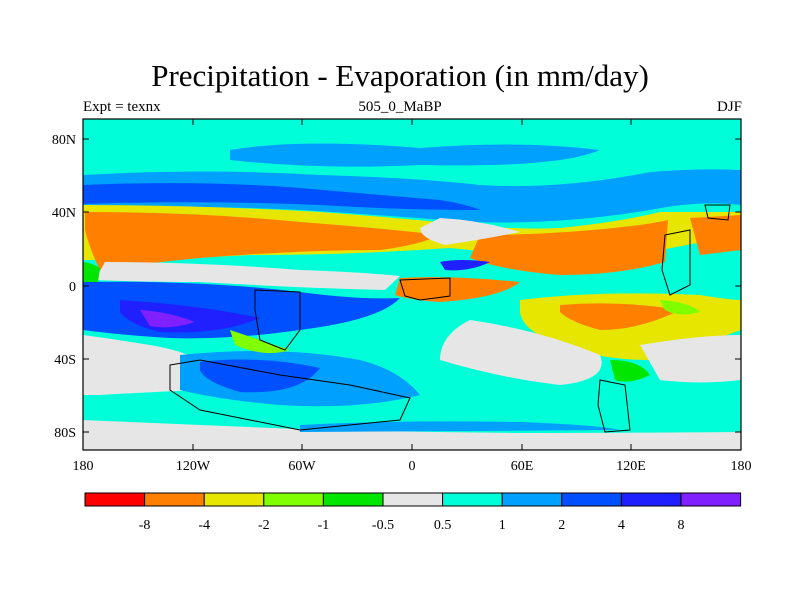 The height and width of the screenshot is (600, 800). Describe the element at coordinates (443, 525) in the screenshot. I see `legend-label-5: 0.5` at that location.